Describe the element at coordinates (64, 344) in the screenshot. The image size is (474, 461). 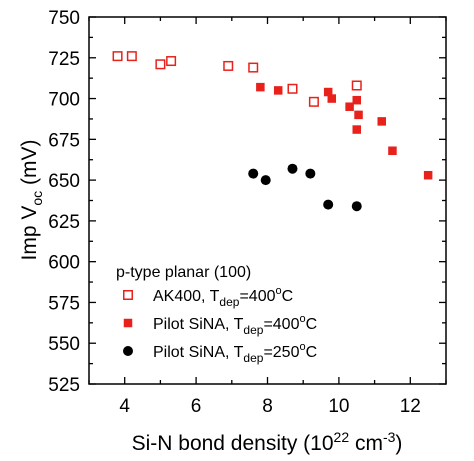
I see `y-tick-label: 550` at that location.